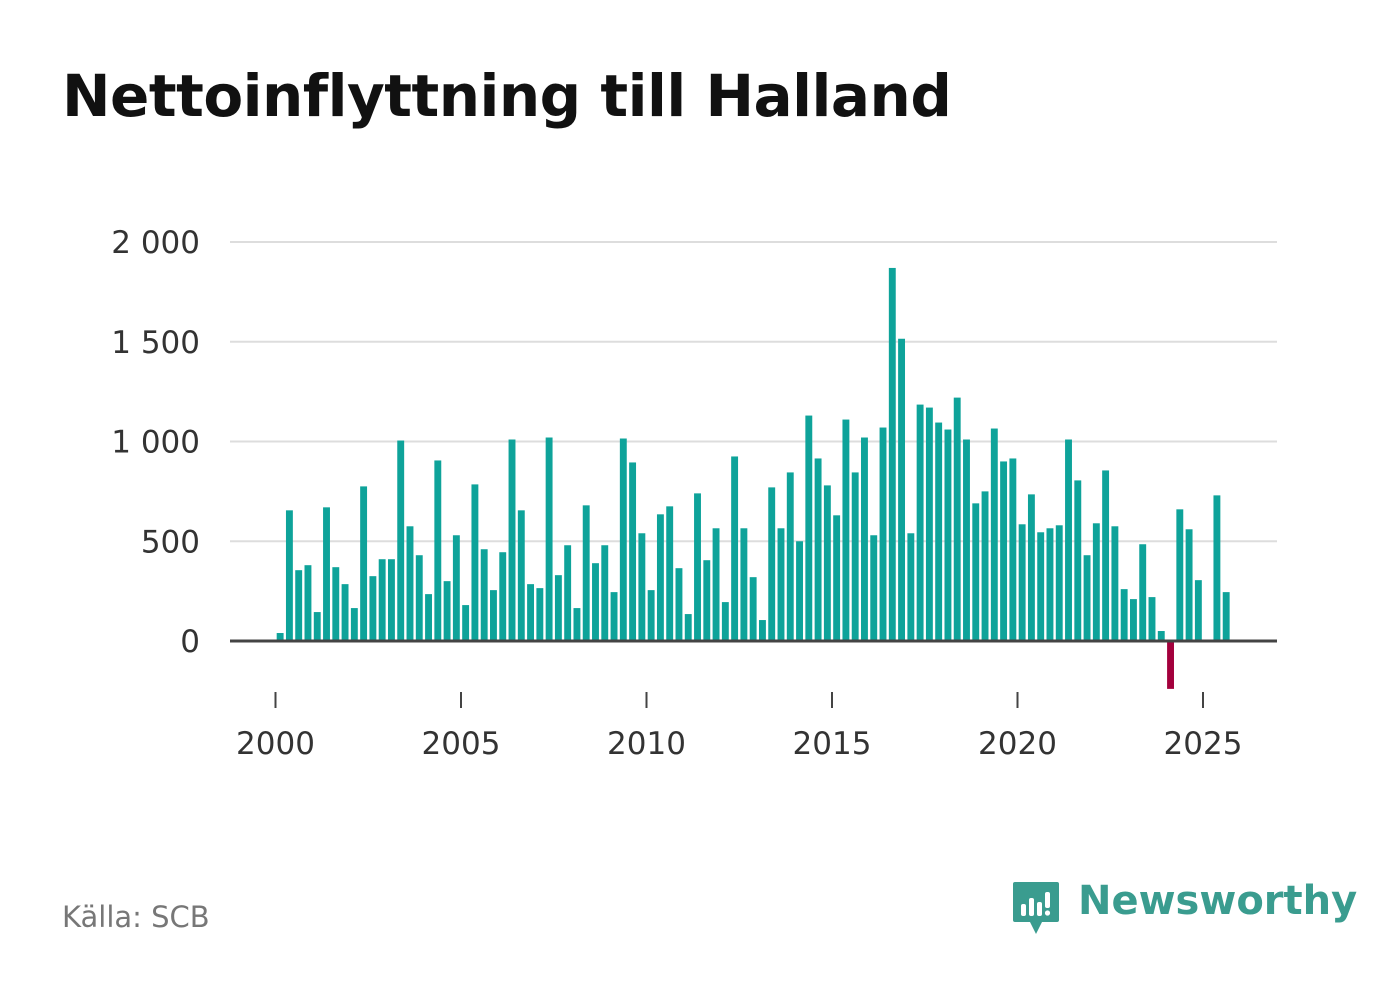 The image size is (1382, 999). I want to click on y-tick-label: 0, so click(190, 642).